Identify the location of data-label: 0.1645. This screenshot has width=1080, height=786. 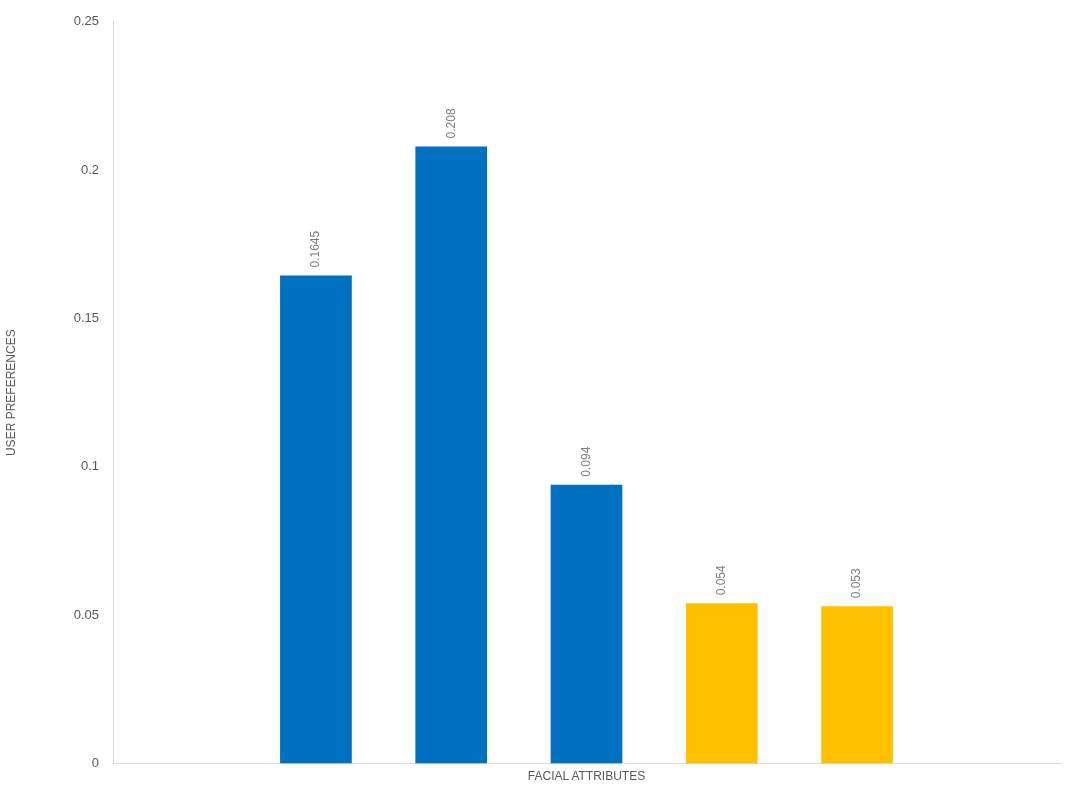
(315, 249).